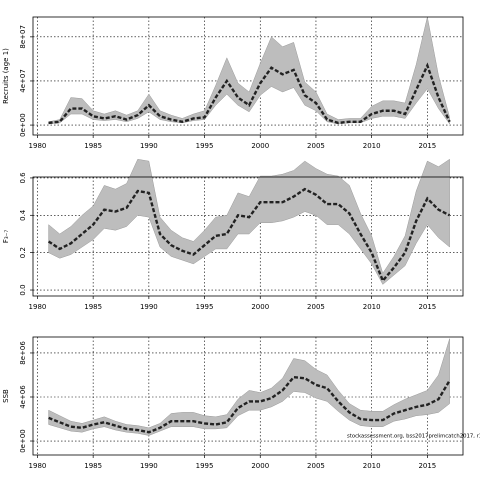 The width and height of the screenshot is (480, 480). What do you see at coordinates (23, 289) in the screenshot?
I see `y-tick-label: 0.0` at bounding box center [23, 289].